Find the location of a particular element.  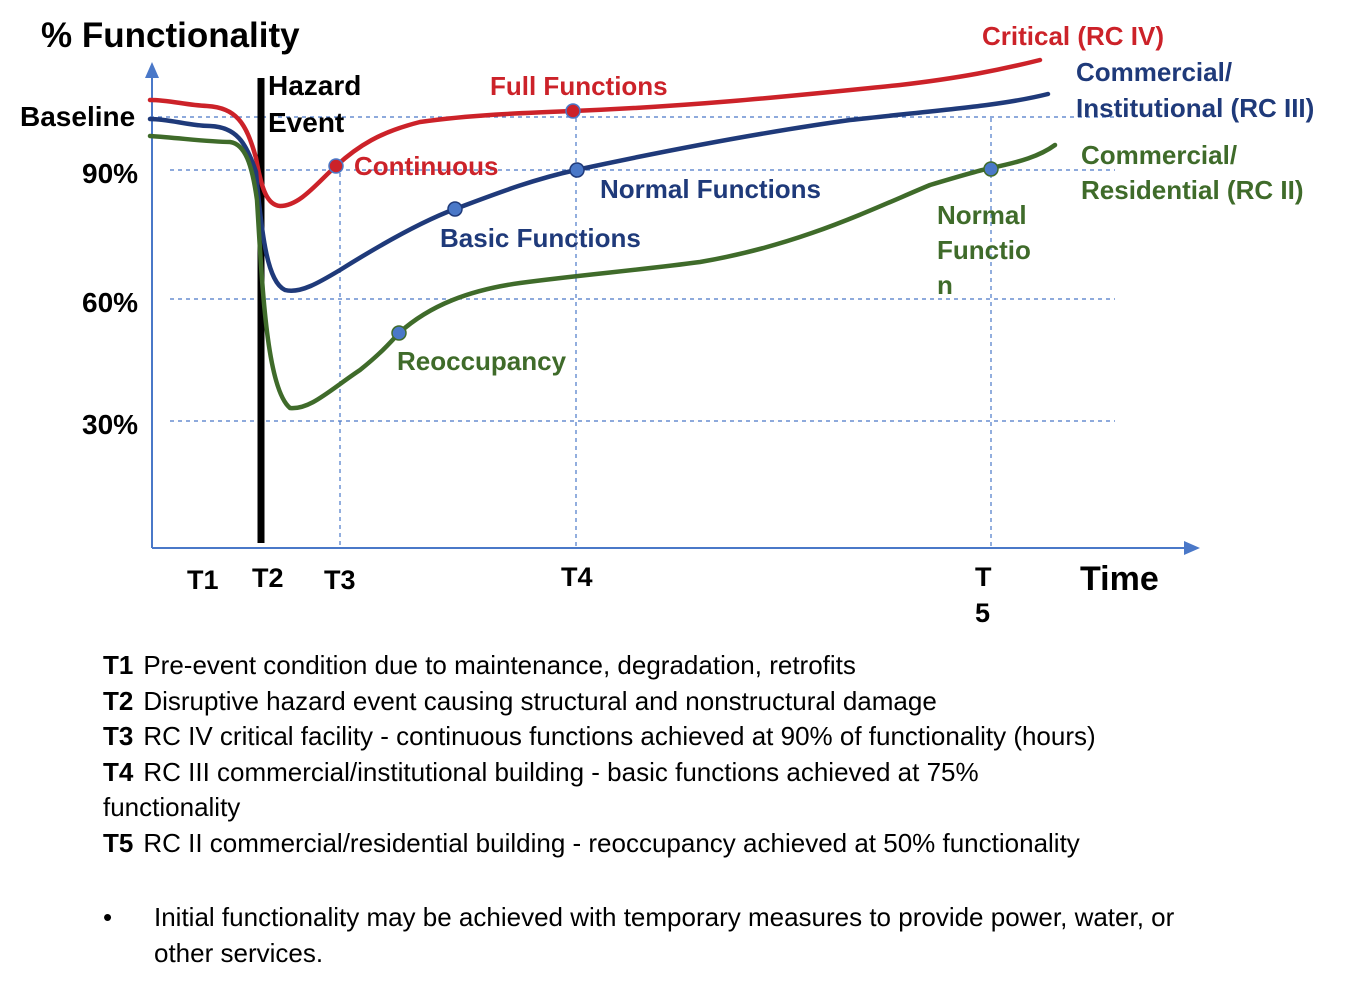

series-line-critical is located at coordinates (595, 133).